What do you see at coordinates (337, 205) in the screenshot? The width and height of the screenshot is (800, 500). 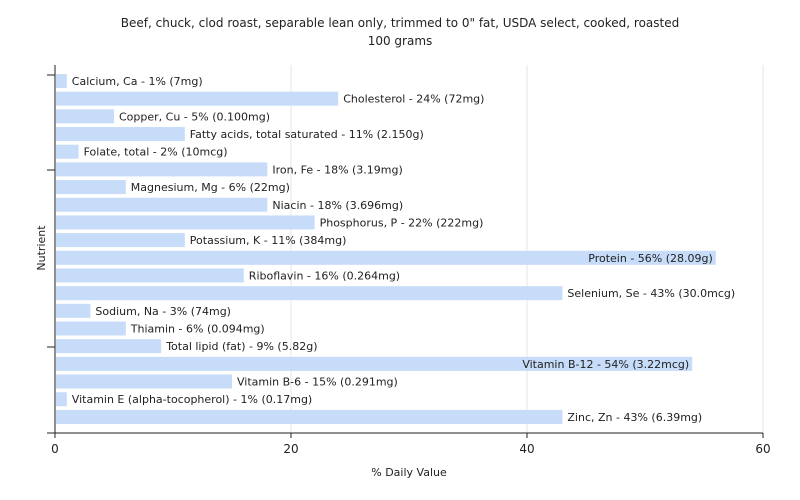 I see `bar-label: Niacin - 18% (3.696mg)` at bounding box center [337, 205].